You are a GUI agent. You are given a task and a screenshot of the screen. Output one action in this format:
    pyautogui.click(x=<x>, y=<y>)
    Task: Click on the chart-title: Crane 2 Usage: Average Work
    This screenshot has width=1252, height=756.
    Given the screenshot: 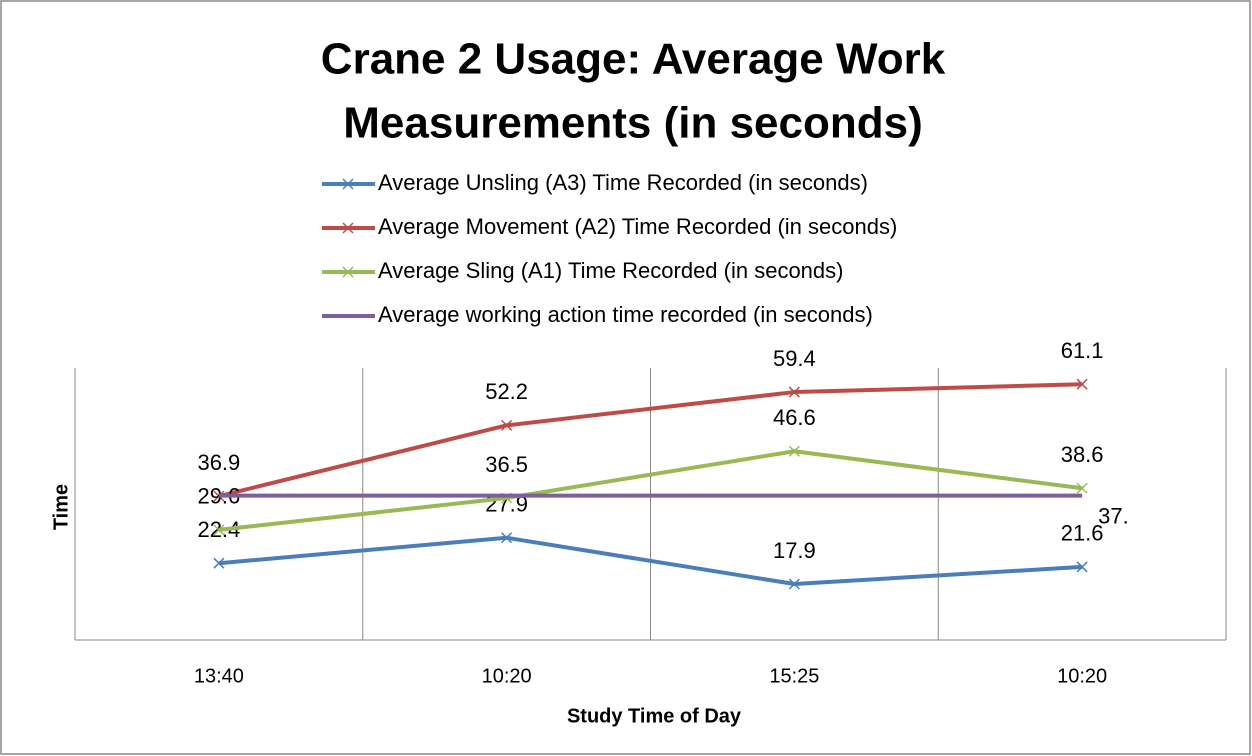 What is the action you would take?
    pyautogui.click(x=633, y=59)
    